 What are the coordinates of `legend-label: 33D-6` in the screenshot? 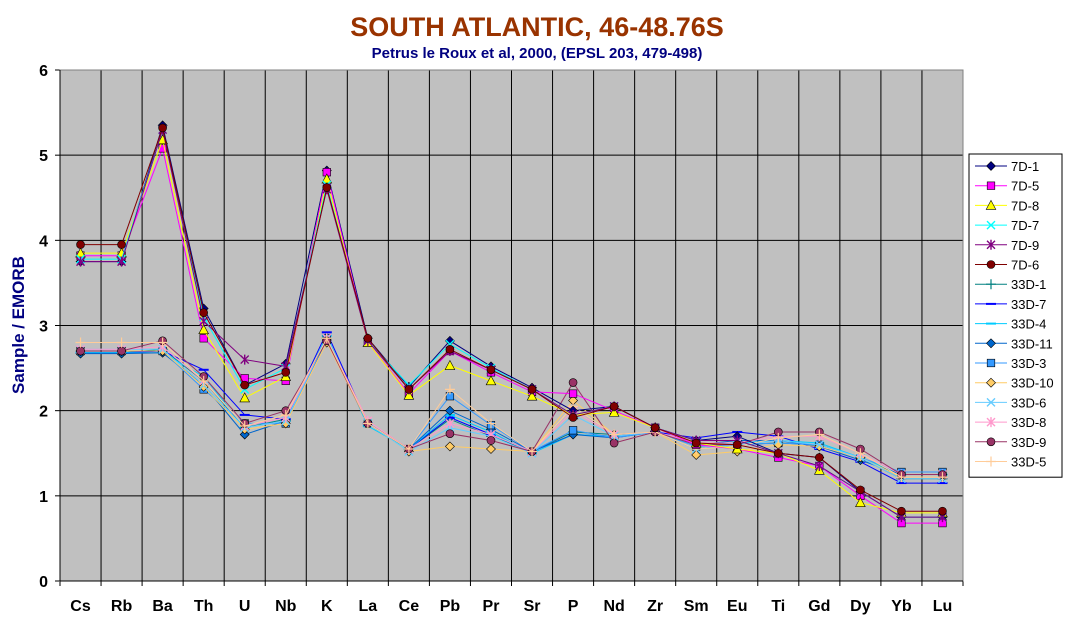 It's located at (1028, 402).